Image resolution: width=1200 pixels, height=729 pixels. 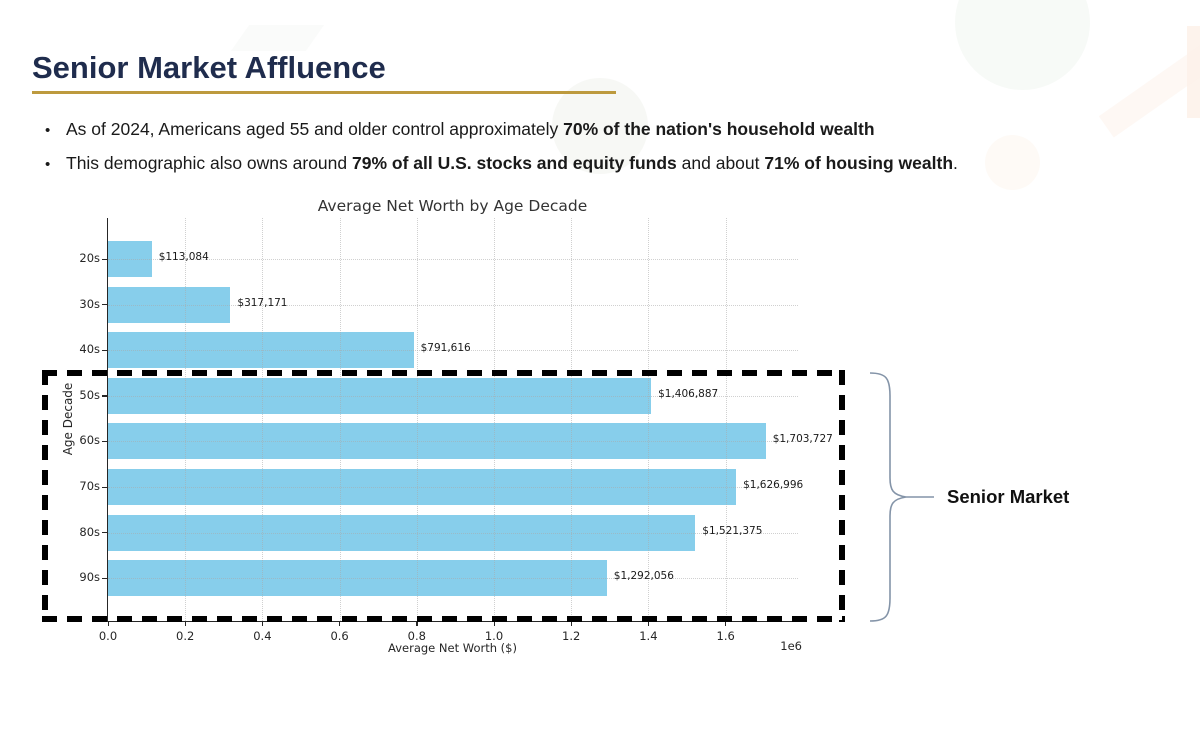 I want to click on x-axis-label: Average Net Worth ($), so click(x=452, y=648).